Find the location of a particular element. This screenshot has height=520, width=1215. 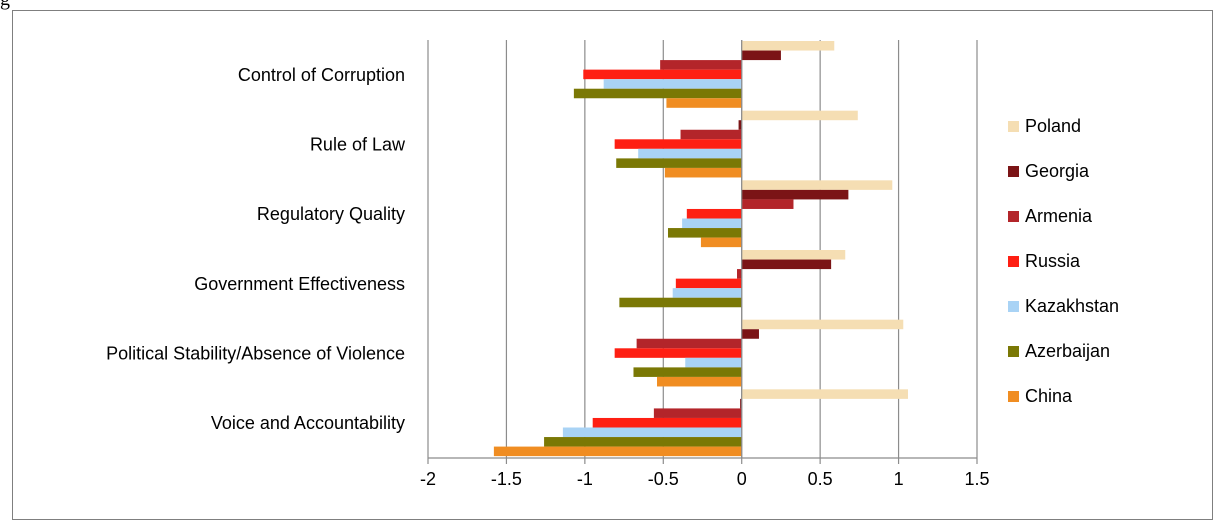

x-tick-label: 0 is located at coordinates (742, 479).